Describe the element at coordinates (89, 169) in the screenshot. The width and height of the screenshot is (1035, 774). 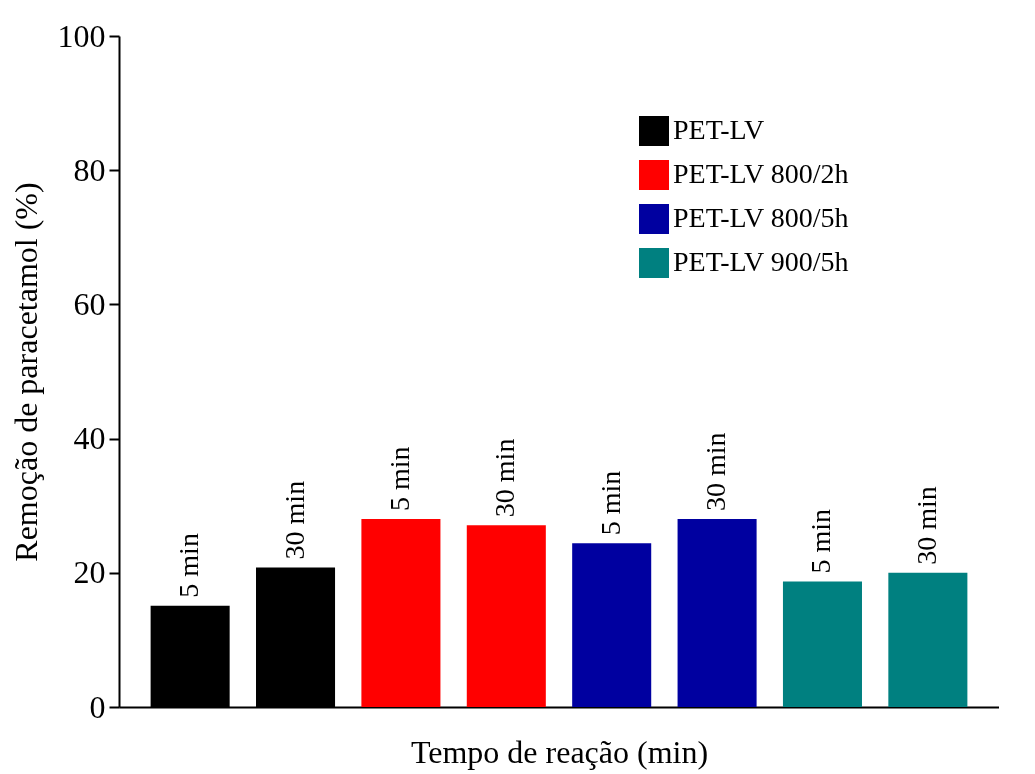
I see `y-tick-label: 80` at that location.